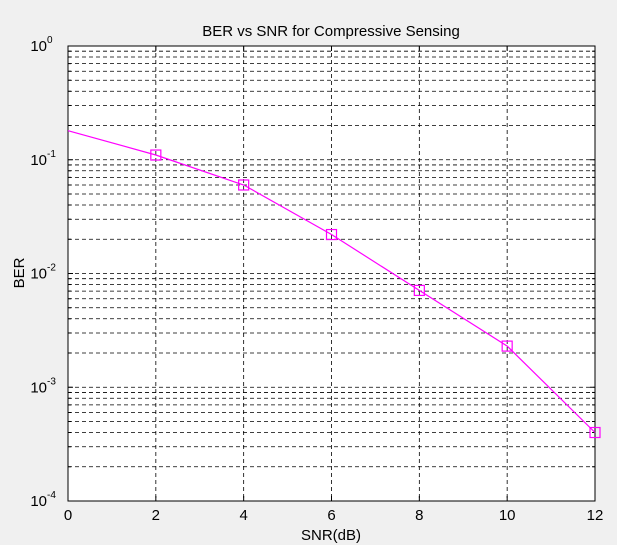 This screenshot has width=617, height=545. What do you see at coordinates (51, 381) in the screenshot?
I see `y-tick-label-exponent: -3` at bounding box center [51, 381].